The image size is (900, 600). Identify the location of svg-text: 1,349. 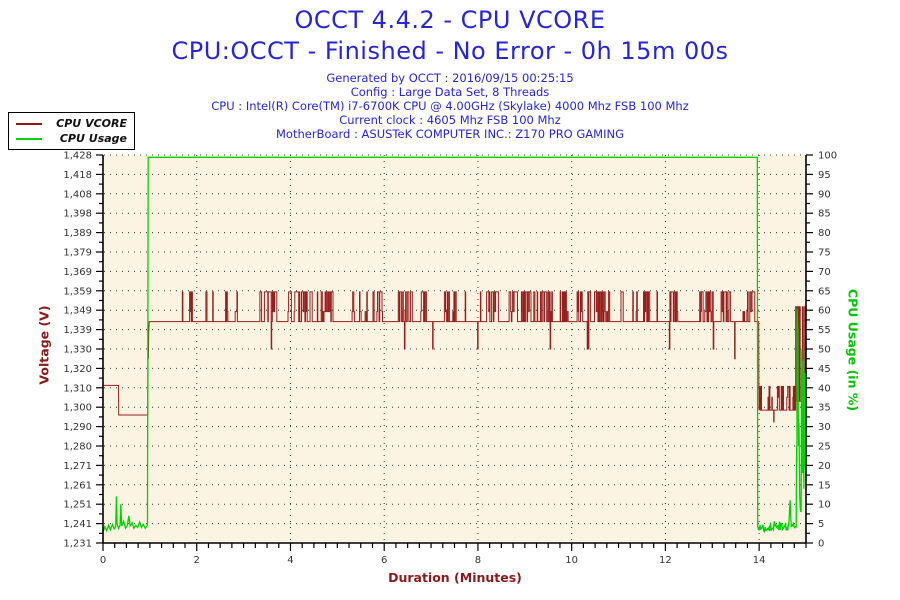
(77, 311).